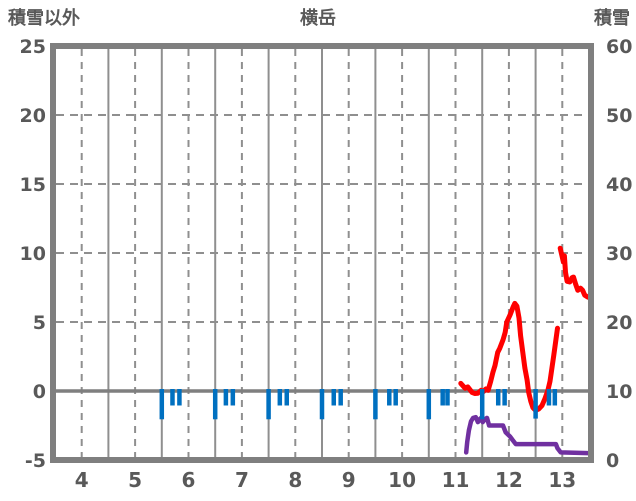 This screenshot has height=501, width=636. What do you see at coordinates (619, 392) in the screenshot?
I see `right-axis-tick-label: 10` at bounding box center [619, 392].